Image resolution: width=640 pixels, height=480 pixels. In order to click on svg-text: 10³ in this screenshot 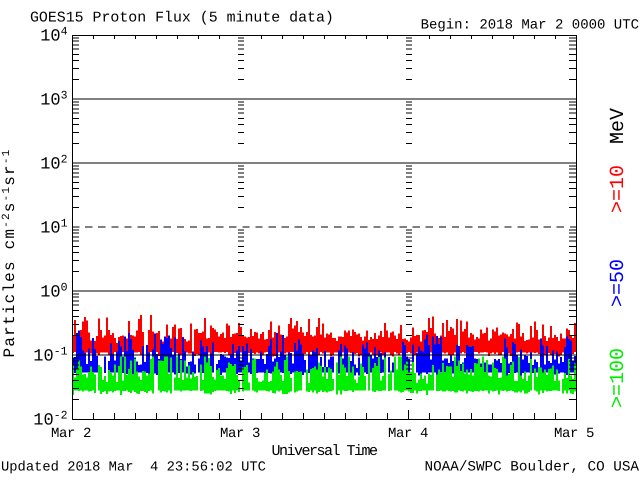, I will do `click(53, 100)`.